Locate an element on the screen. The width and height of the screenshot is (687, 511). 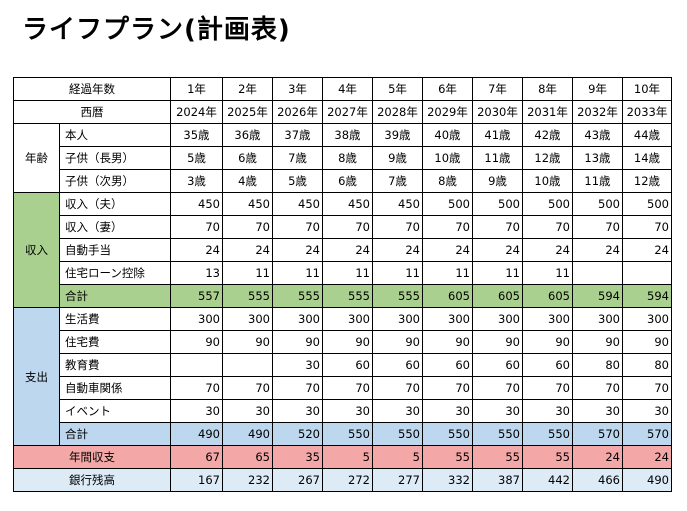
age-cell: 9歳 is located at coordinates (397, 158).